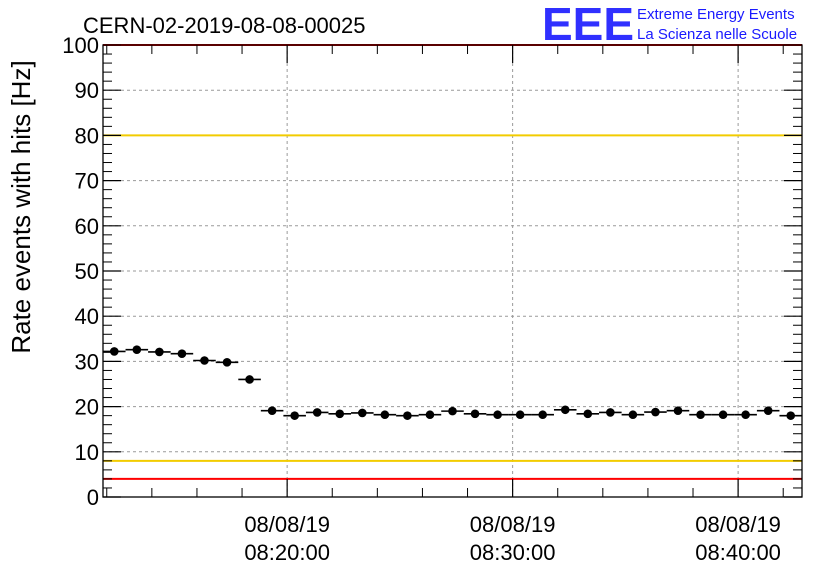 This screenshot has width=836, height=572. Describe the element at coordinates (87, 316) in the screenshot. I see `y-tick-label: 40` at that location.